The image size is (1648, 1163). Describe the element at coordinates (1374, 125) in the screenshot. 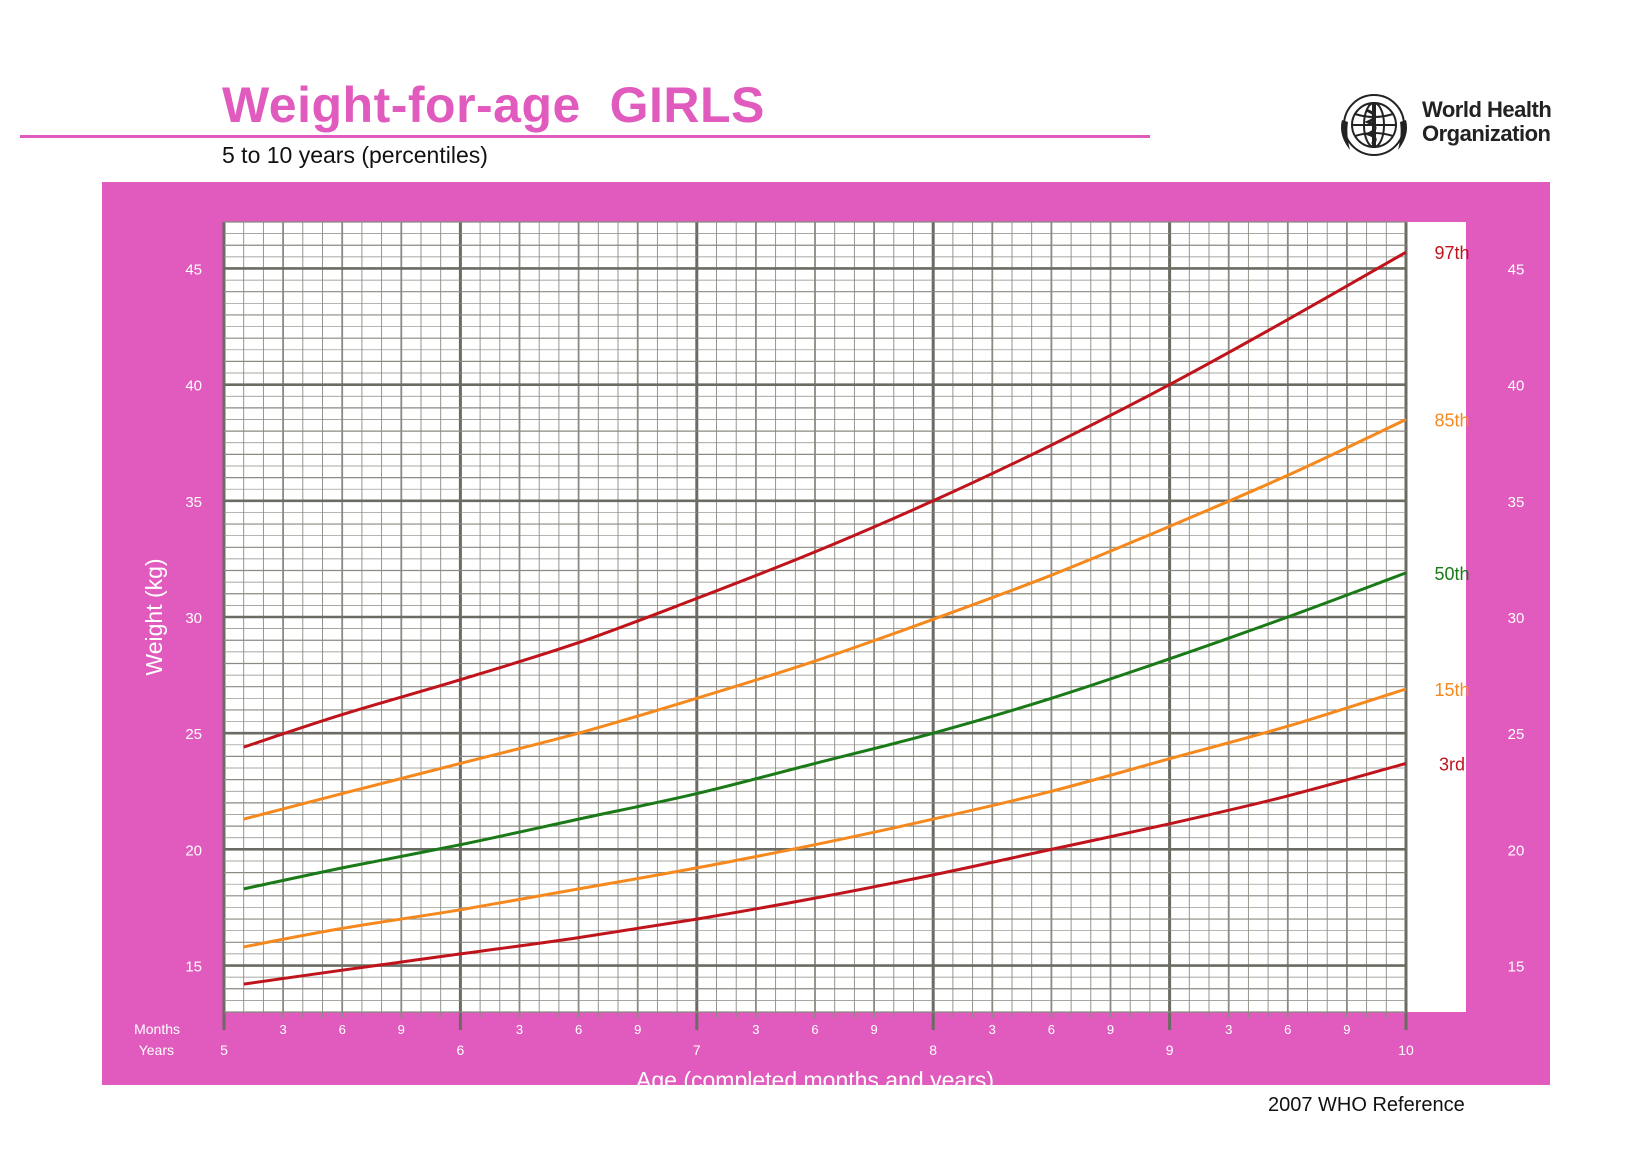

I see `who-emblem-icon` at that location.